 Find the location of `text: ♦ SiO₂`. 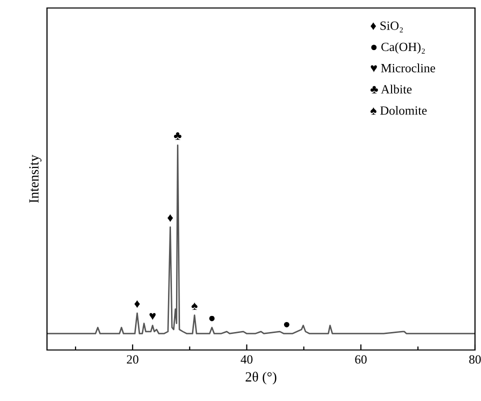

text: ♦ SiO₂ is located at coordinates (386, 27).